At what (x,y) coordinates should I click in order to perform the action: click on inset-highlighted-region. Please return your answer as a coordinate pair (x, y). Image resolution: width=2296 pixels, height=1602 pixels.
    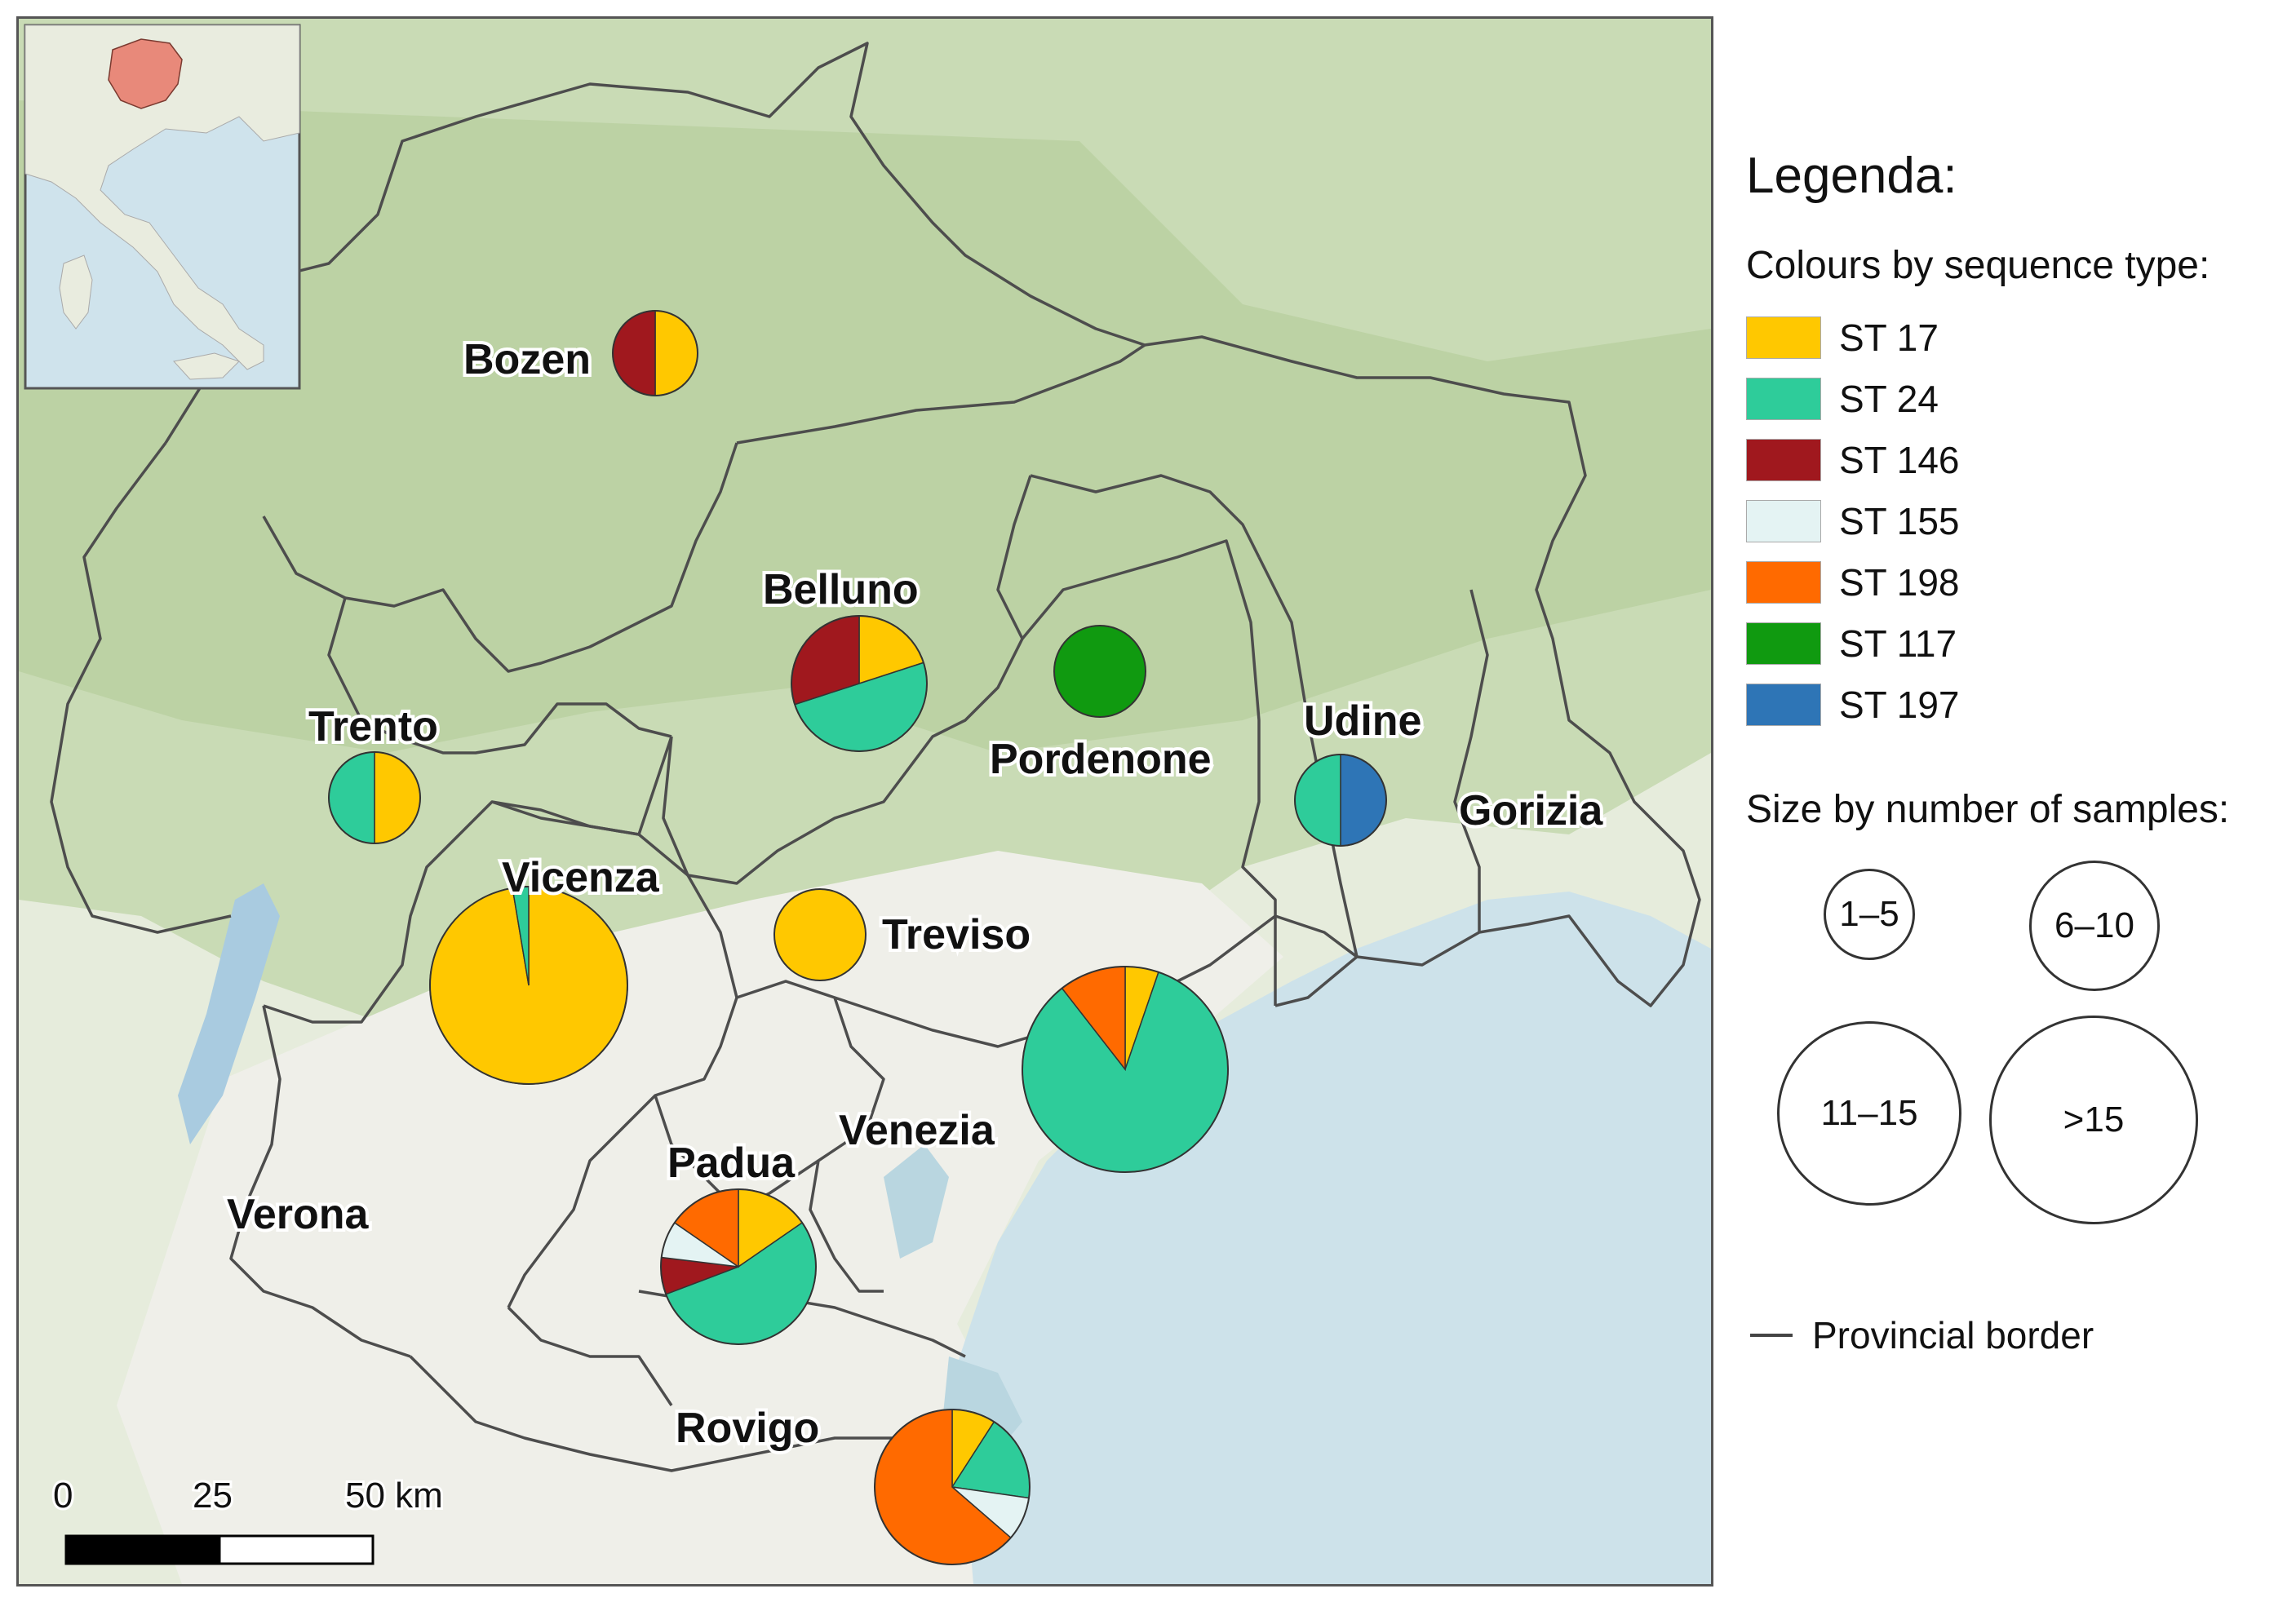
    Looking at the image, I should click on (145, 74).